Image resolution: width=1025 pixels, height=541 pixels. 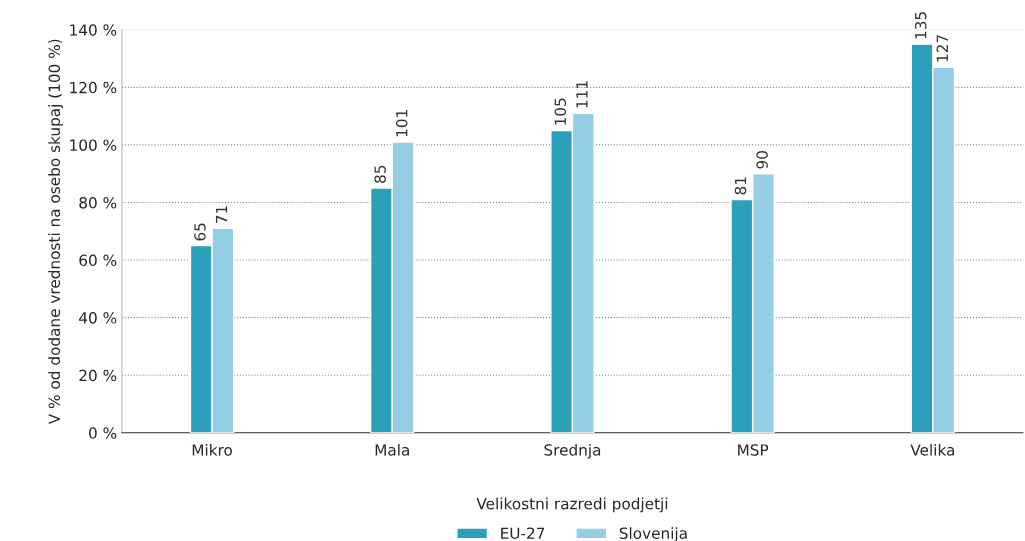 I want to click on y-tick-label: 40 %, so click(x=98, y=318).